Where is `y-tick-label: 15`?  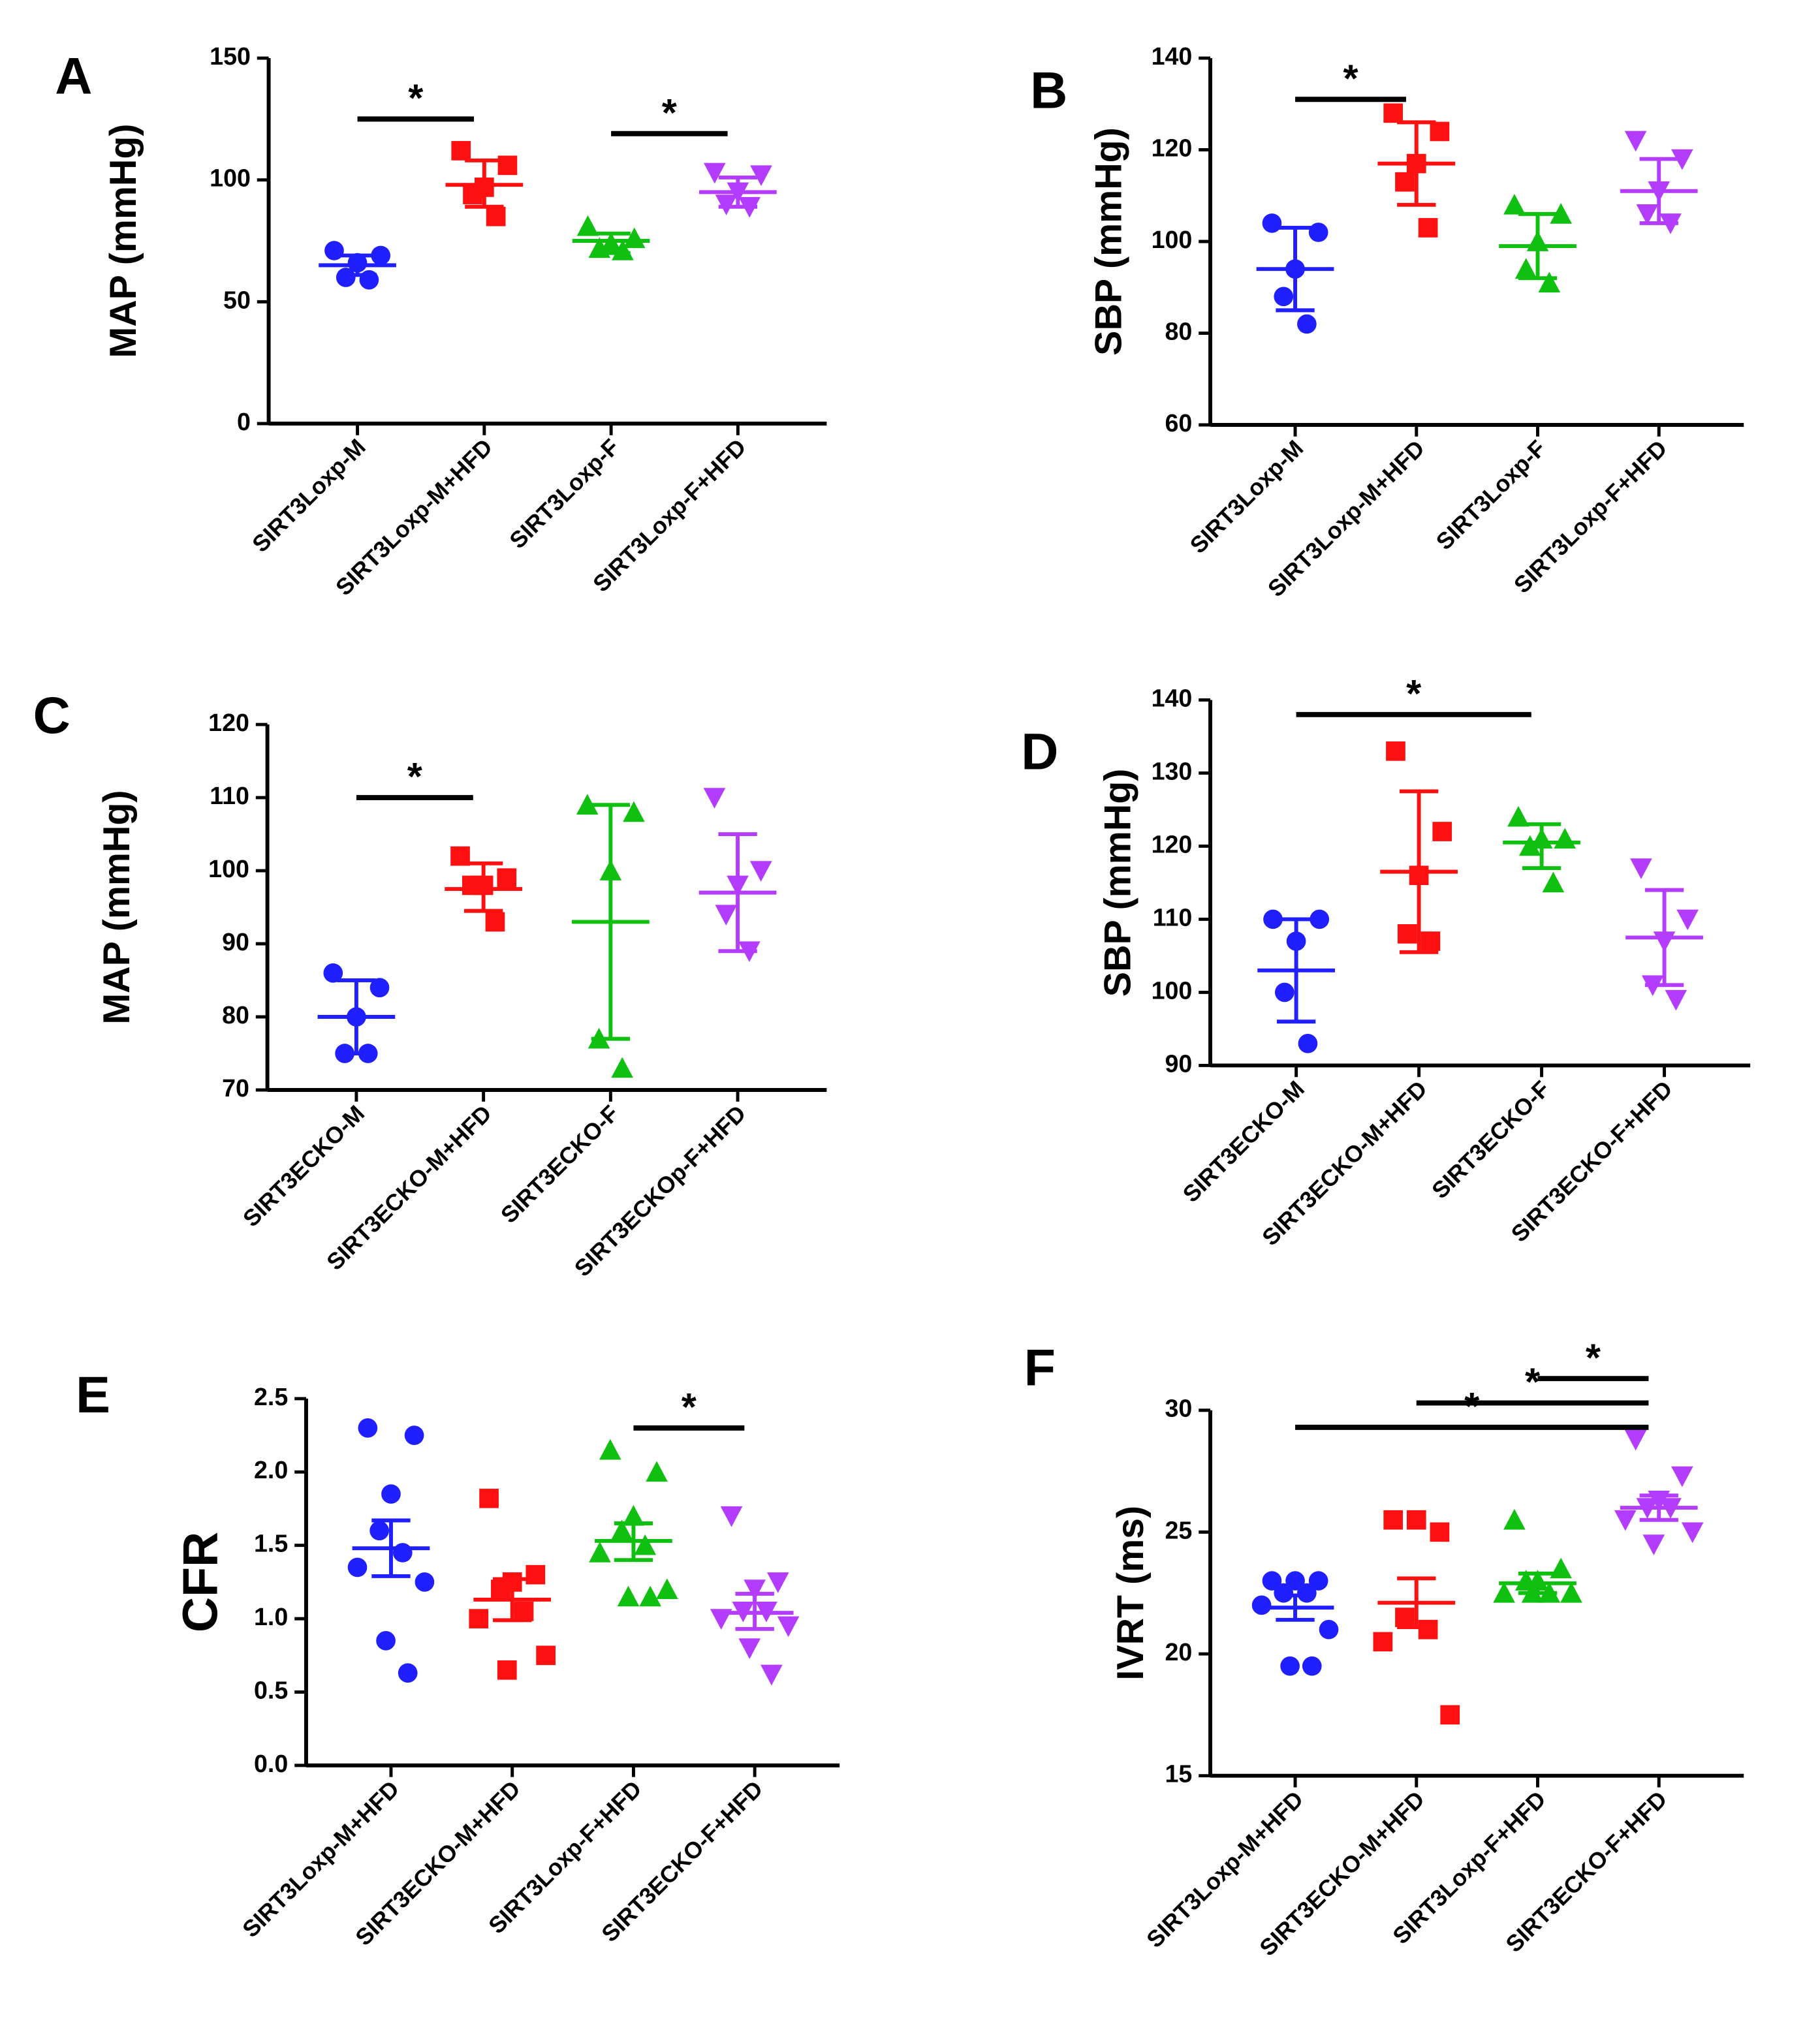
y-tick-label: 15 is located at coordinates (1179, 1774).